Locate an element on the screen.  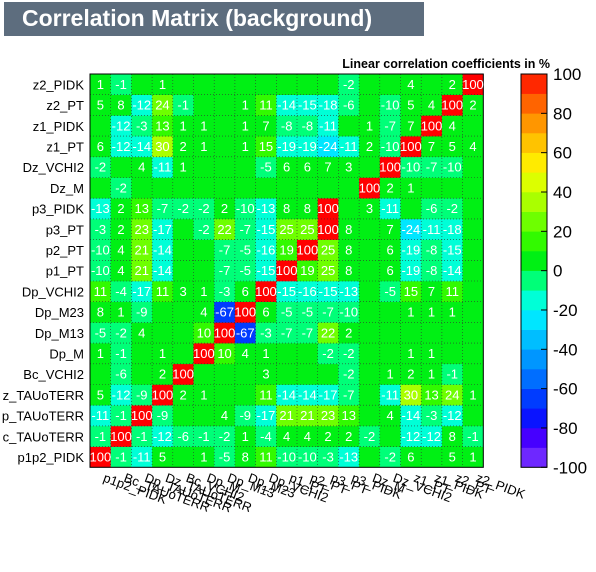
colorbar-tick-label: 40 is located at coordinates (562, 192).